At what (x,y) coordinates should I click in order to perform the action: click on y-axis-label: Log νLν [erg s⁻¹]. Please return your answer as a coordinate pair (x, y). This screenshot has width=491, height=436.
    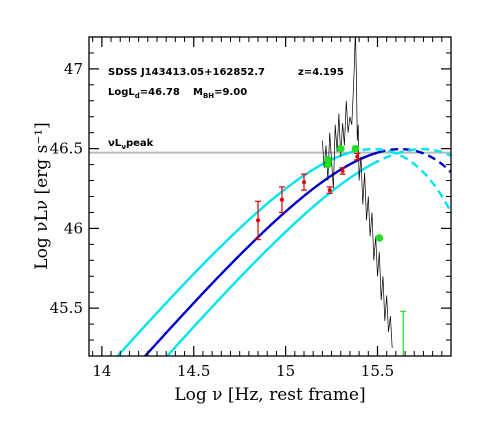
    Looking at the image, I should click on (42, 195).